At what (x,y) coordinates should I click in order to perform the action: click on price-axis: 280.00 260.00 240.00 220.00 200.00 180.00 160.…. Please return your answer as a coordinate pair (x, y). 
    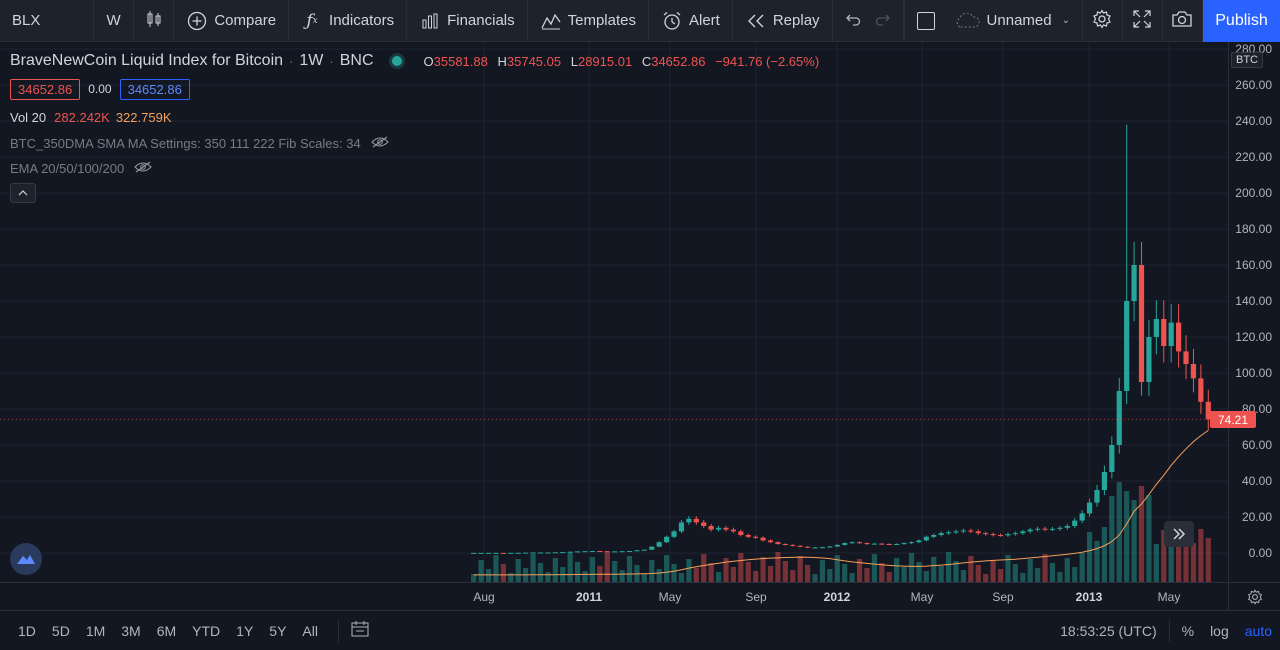
    Looking at the image, I should click on (1254, 312).